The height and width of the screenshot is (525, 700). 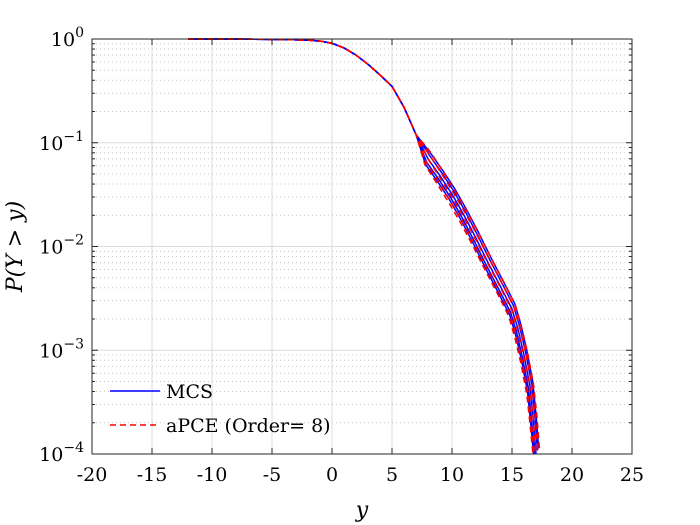 What do you see at coordinates (272, 475) in the screenshot?
I see `x-tick-label: -5` at bounding box center [272, 475].